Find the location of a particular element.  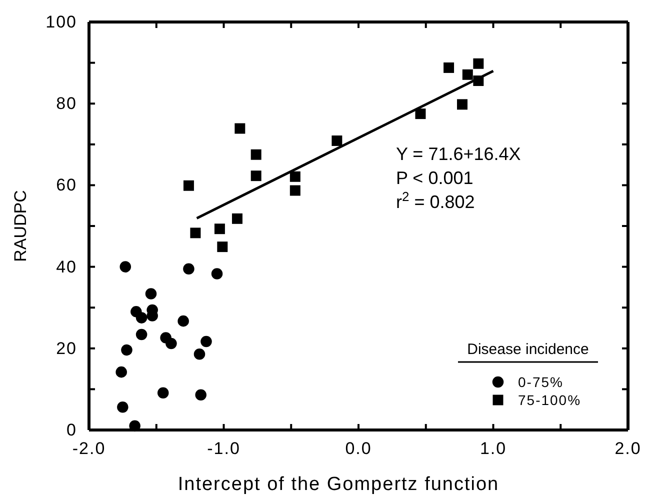

y-tick-label: 0 is located at coordinates (71, 430).